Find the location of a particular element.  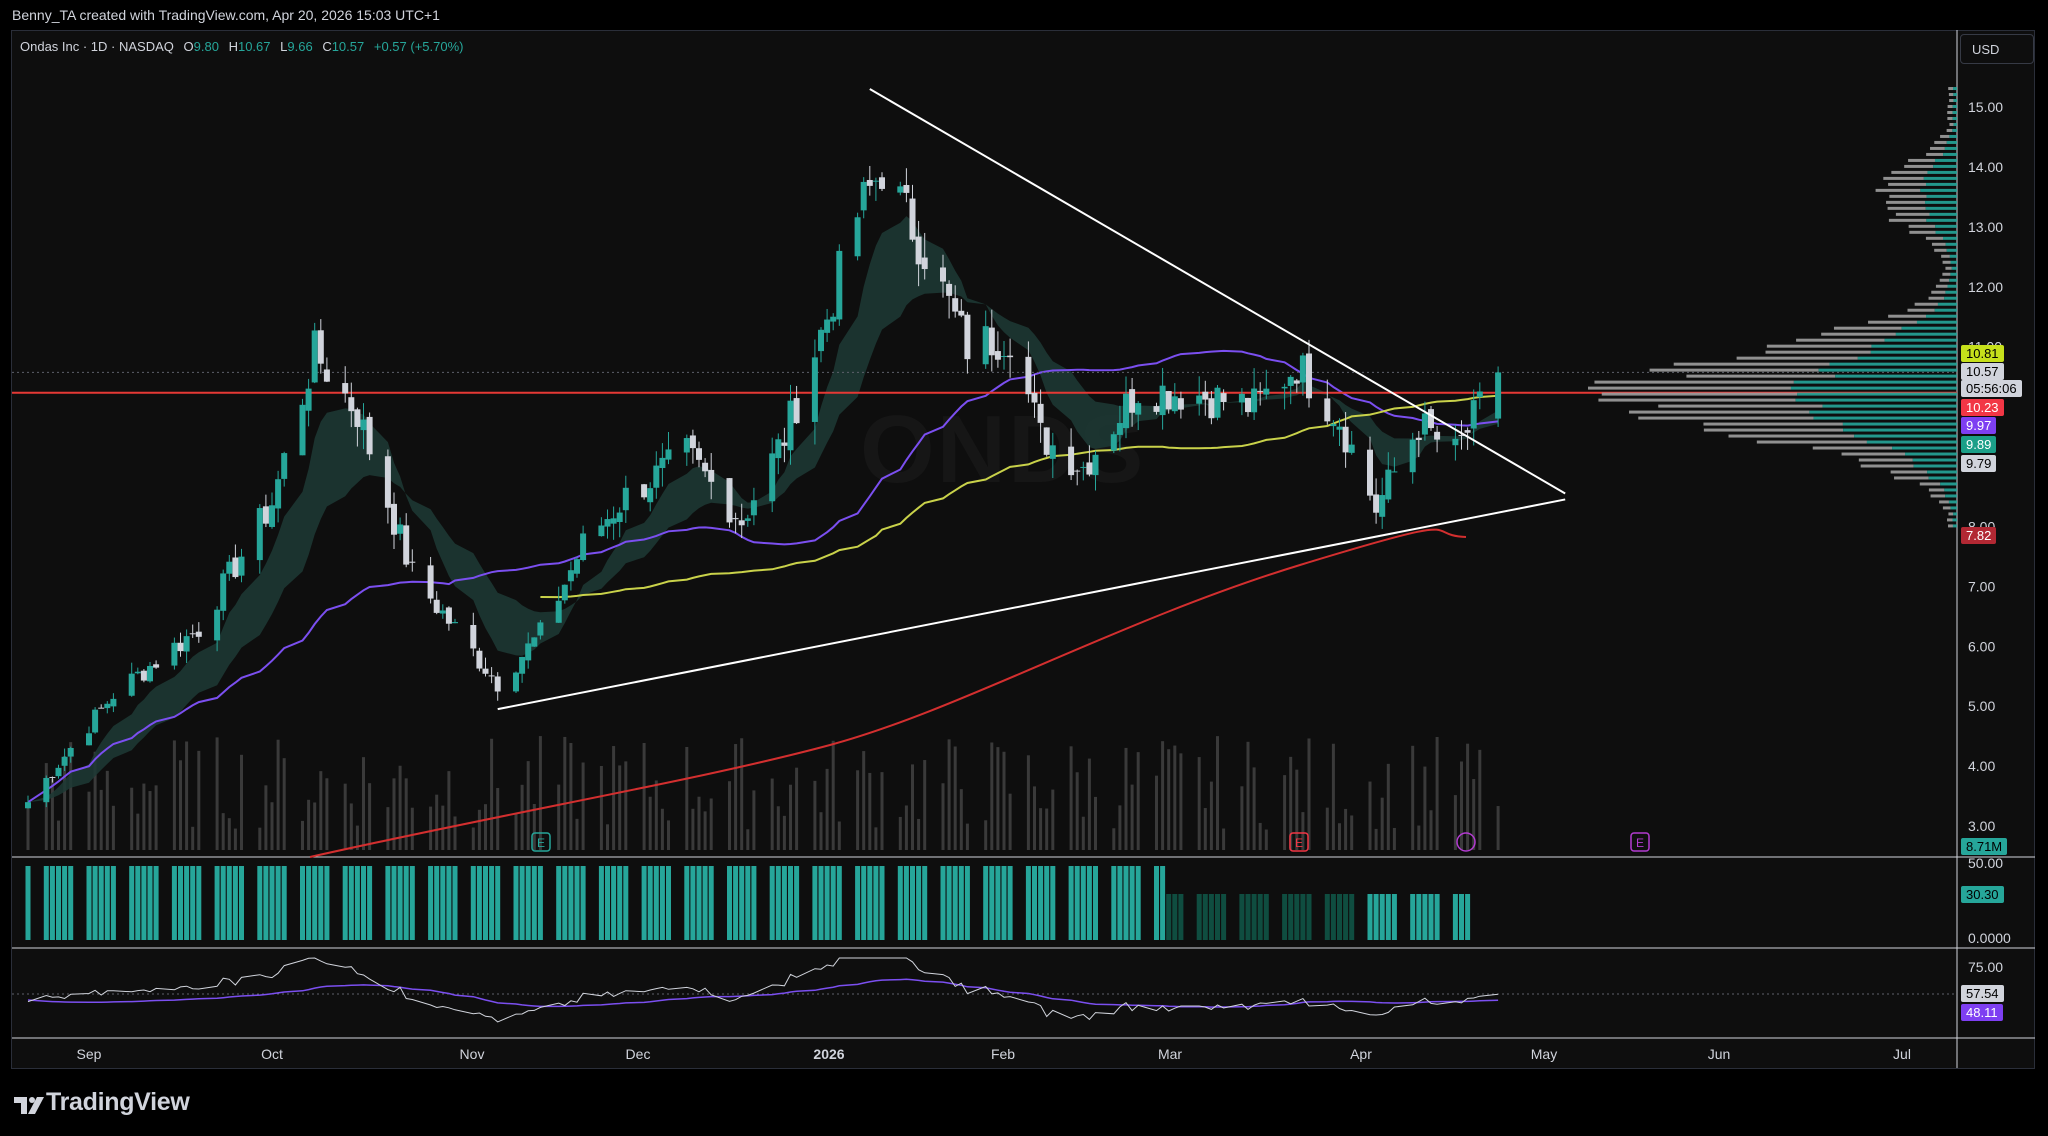

volume-tag: 8.71M is located at coordinates (1984, 846).